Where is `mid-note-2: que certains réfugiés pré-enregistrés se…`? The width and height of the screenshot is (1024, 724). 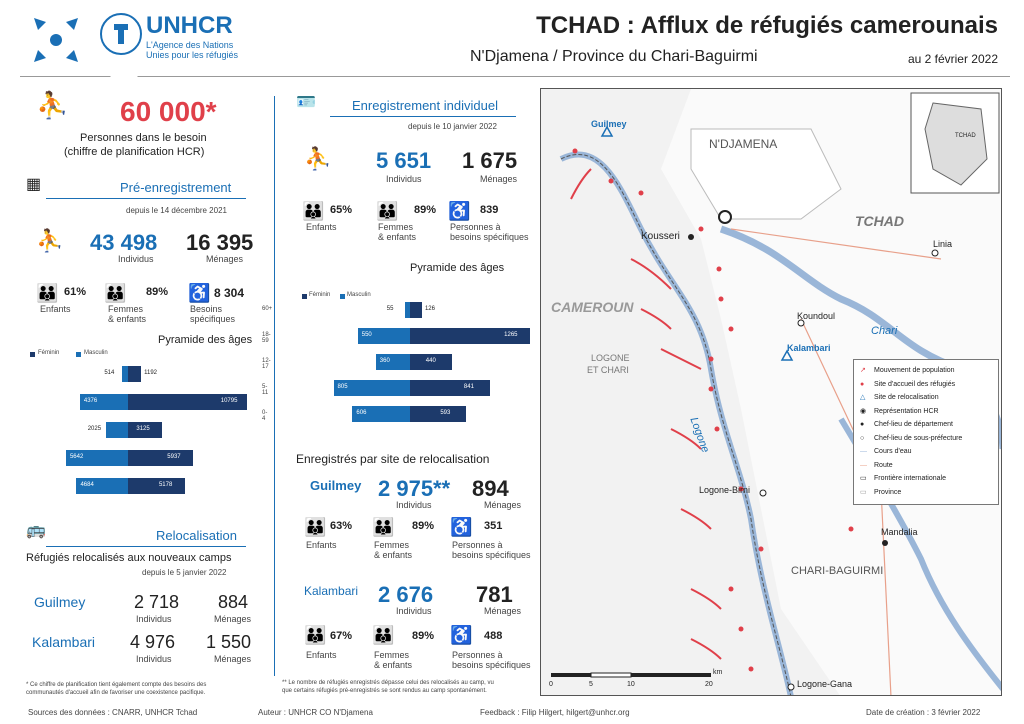 mid-note-2: que certains réfugiés pré-enregistrés se… is located at coordinates (384, 691).